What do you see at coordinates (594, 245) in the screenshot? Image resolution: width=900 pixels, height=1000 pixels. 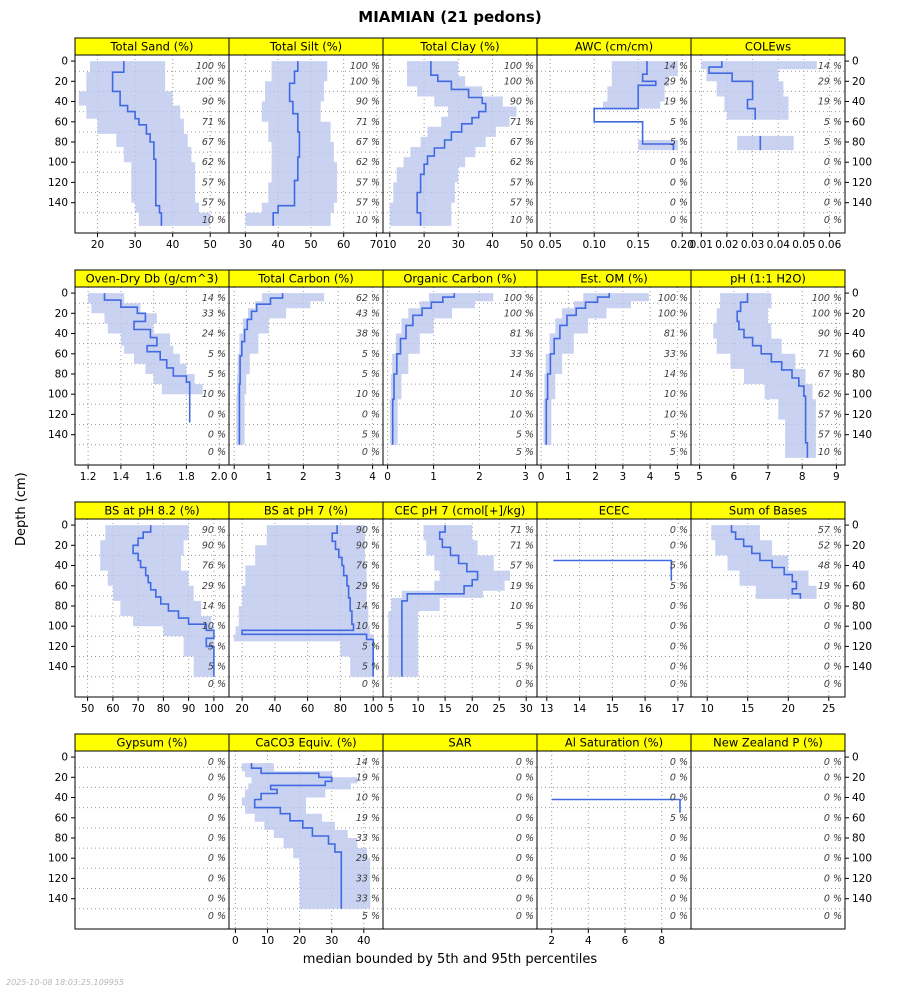 I see `x-tick-label: 0.10` at bounding box center [594, 245].